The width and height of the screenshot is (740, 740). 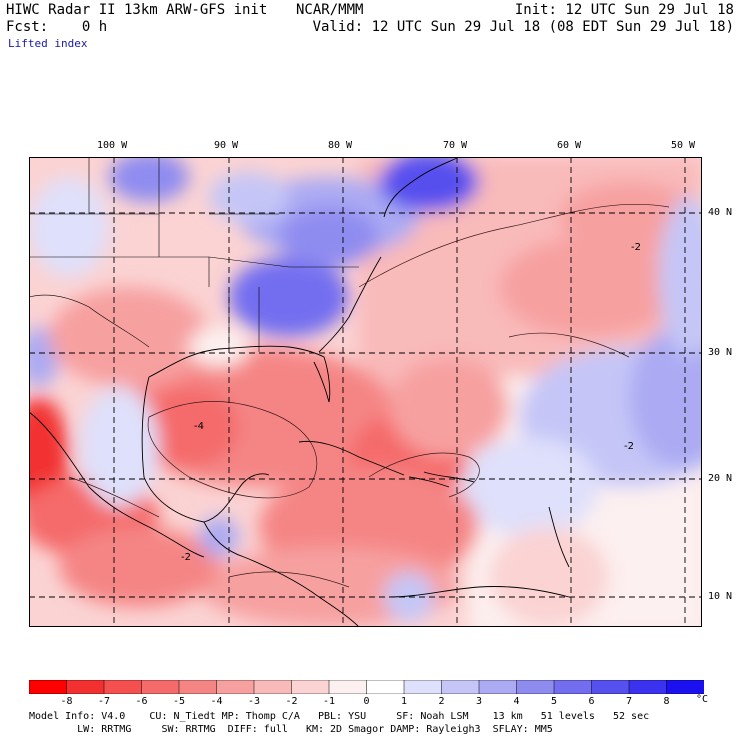 What do you see at coordinates (516, 701) in the screenshot?
I see `colorbar-tick-label: 4` at bounding box center [516, 701].